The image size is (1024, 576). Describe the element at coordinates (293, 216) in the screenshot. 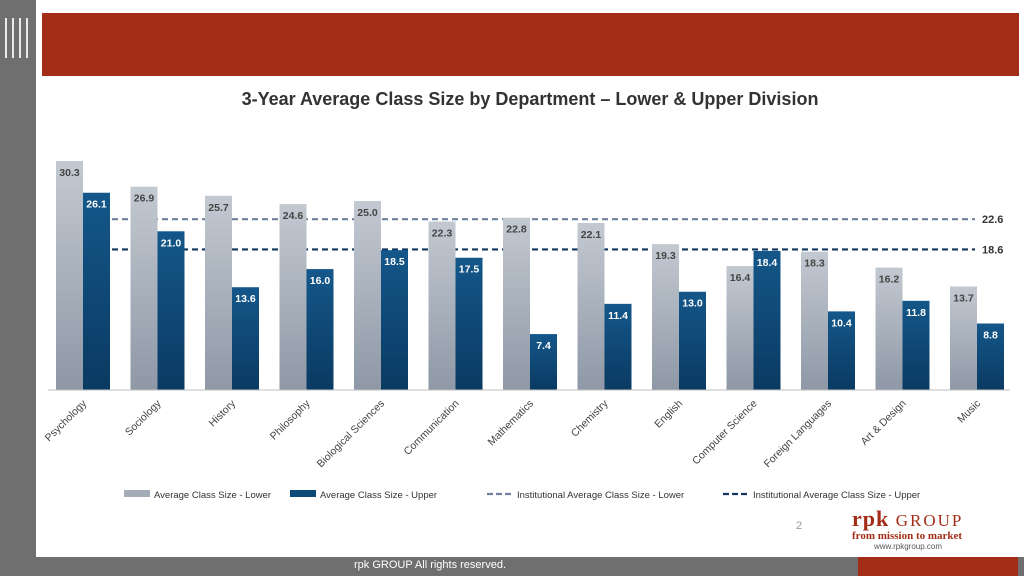

I see `data-label: 24.6` at that location.